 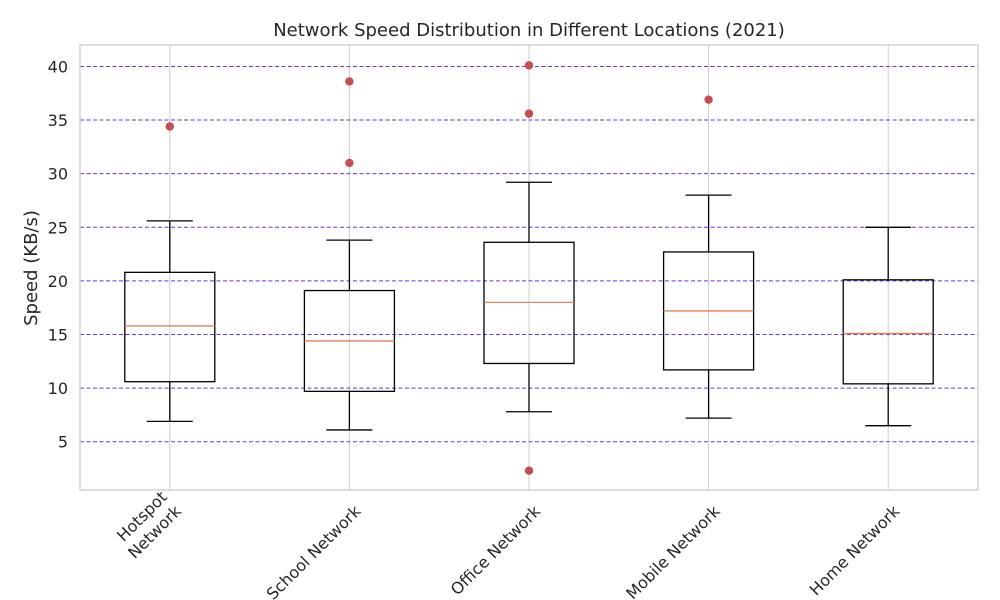 What do you see at coordinates (31, 268) in the screenshot?
I see `y-axis-label: Speed (KB/s)` at bounding box center [31, 268].